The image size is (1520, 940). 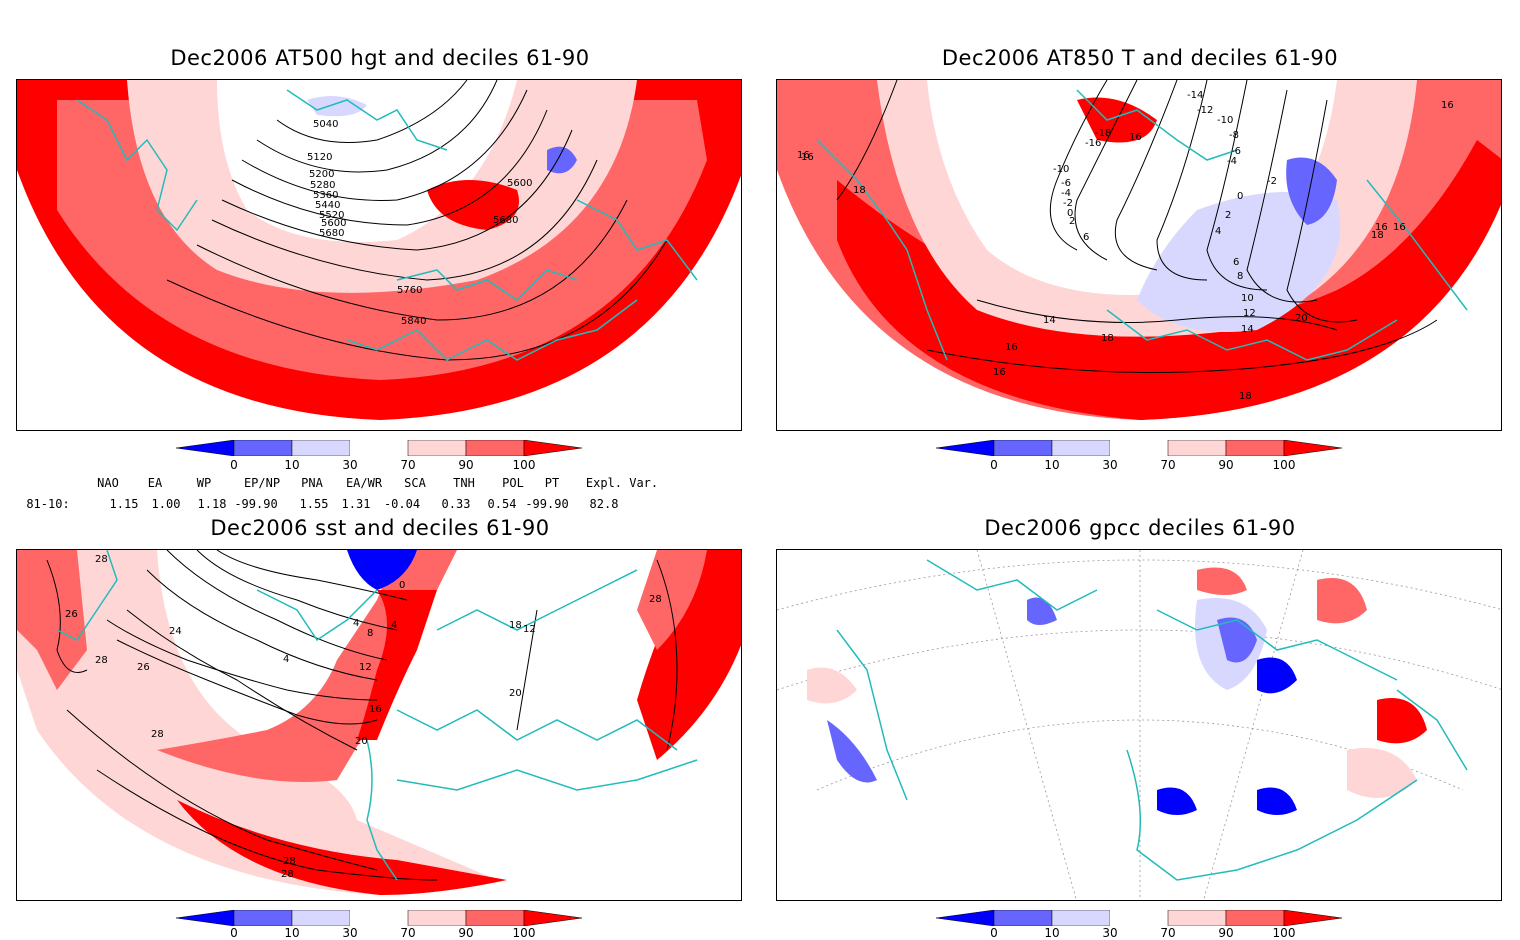 What do you see at coordinates (604, 504) in the screenshot?
I see `index-value: 82.8` at bounding box center [604, 504].